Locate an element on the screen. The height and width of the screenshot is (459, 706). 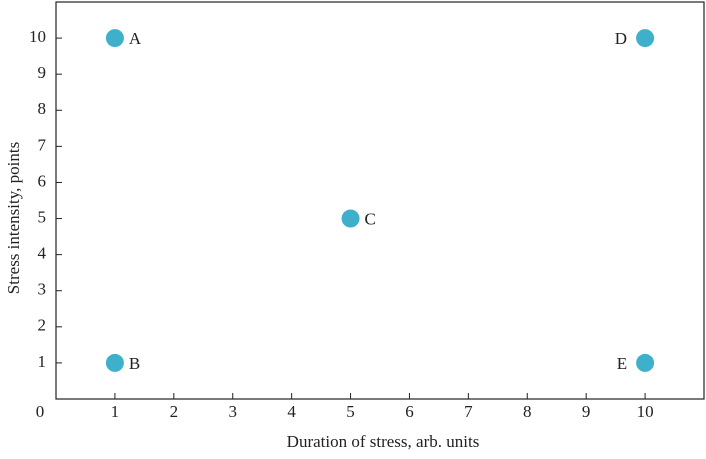
point-label: C is located at coordinates (370, 218).